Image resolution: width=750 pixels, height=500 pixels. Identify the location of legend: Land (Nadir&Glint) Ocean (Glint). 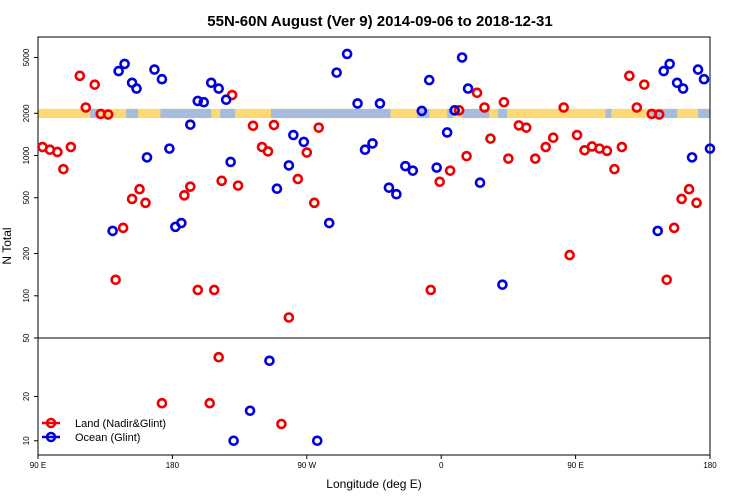
(104, 430).